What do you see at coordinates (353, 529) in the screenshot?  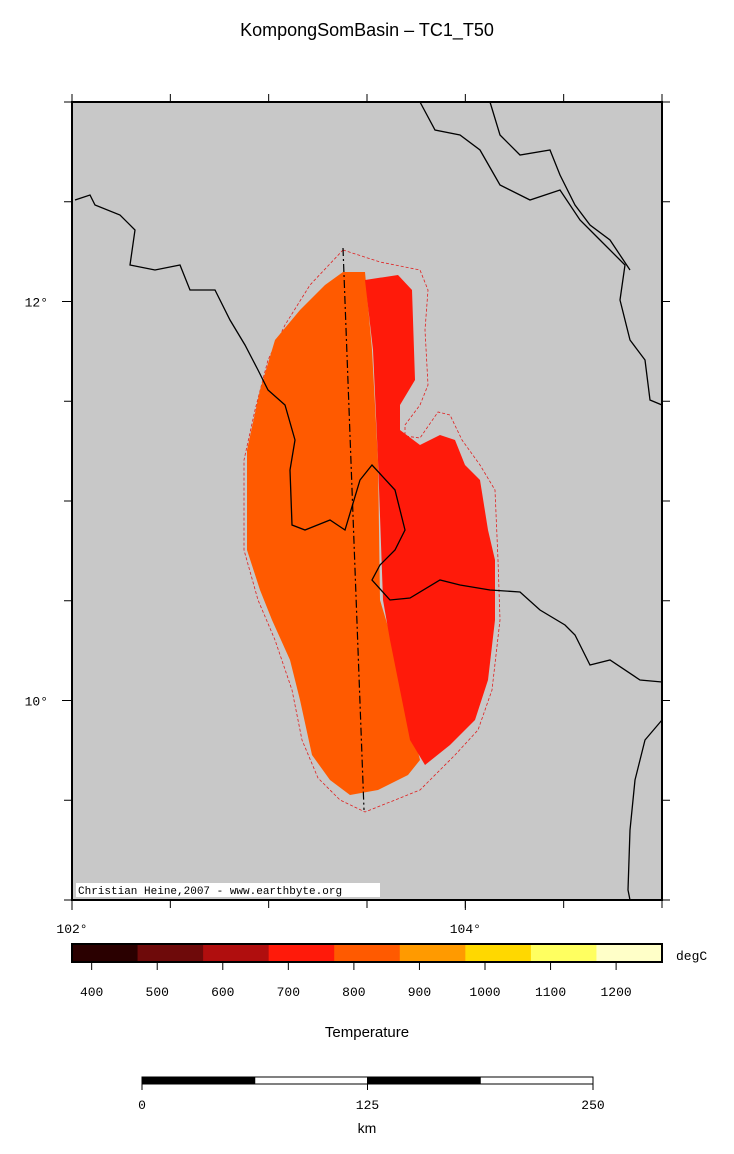 I see `section-line` at bounding box center [353, 529].